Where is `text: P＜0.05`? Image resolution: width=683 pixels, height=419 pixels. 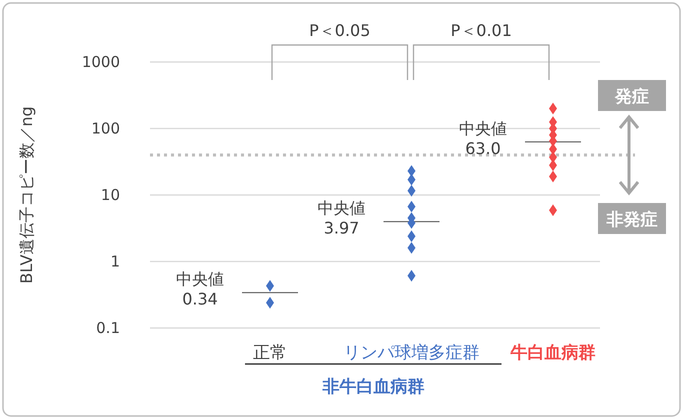
text: P＜0.05 is located at coordinates (339, 30).